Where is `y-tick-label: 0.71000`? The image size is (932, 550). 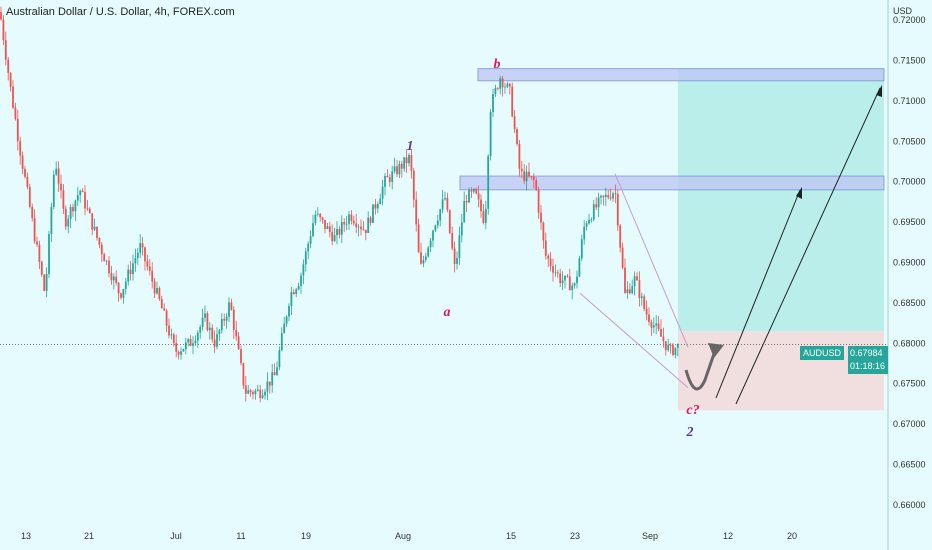 y-tick-label: 0.71000 is located at coordinates (909, 101).